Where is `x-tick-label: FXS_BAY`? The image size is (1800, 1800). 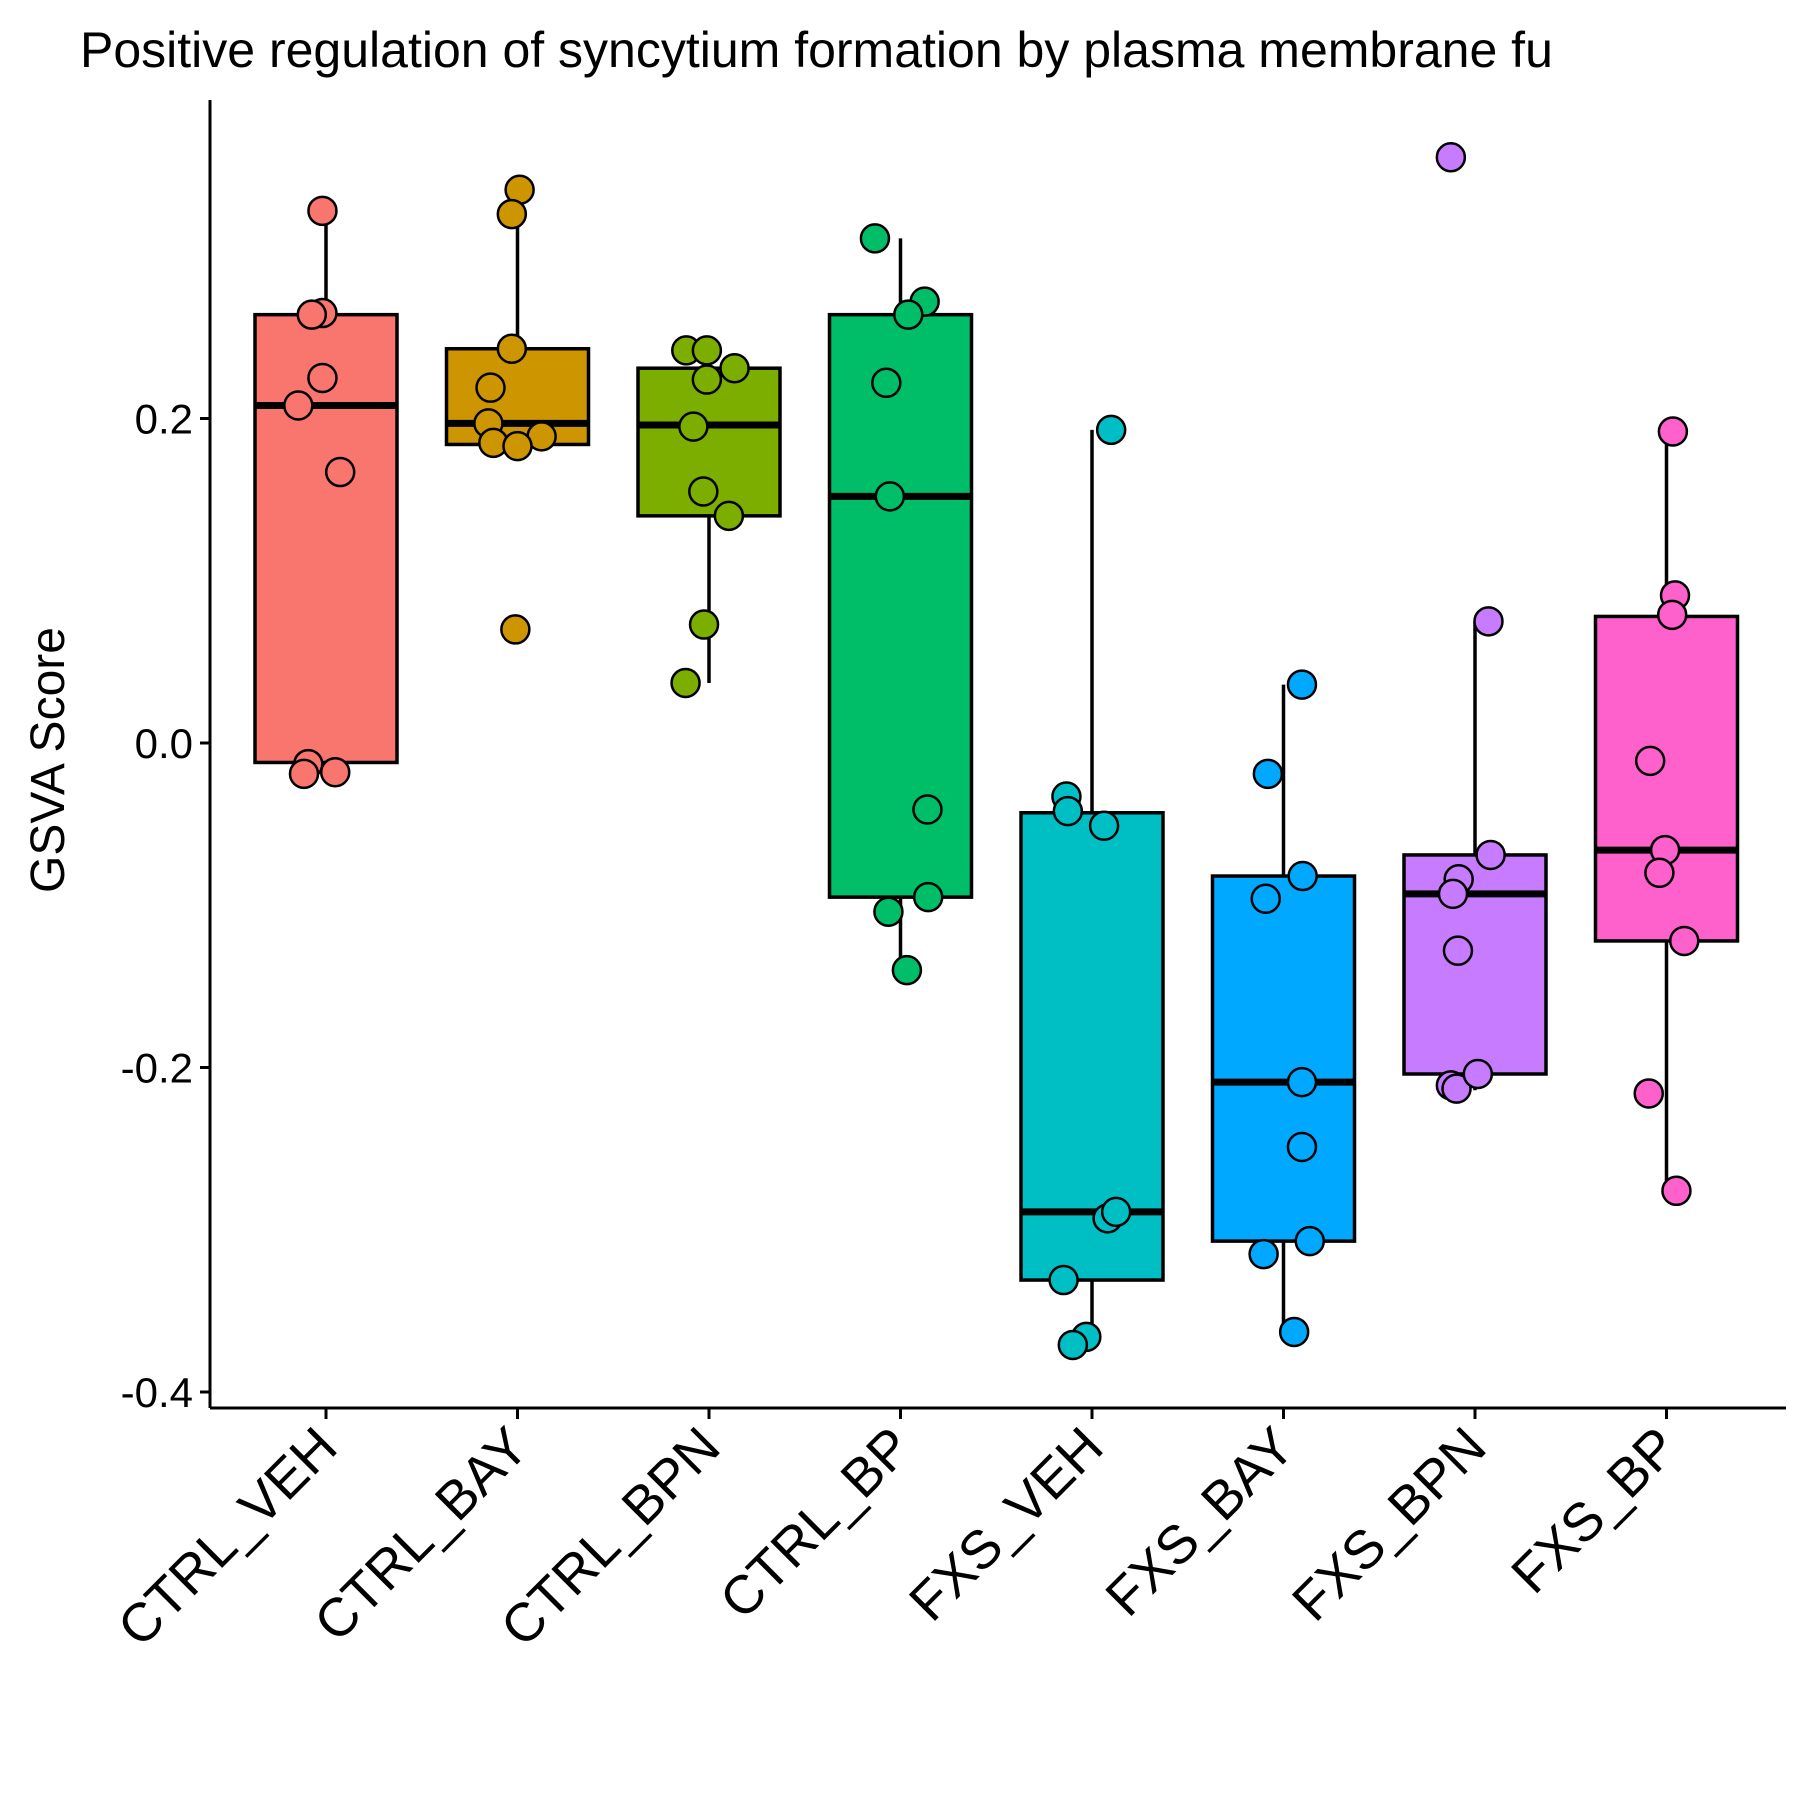 x-tick-label: FXS_BAY is located at coordinates (1200, 1522).